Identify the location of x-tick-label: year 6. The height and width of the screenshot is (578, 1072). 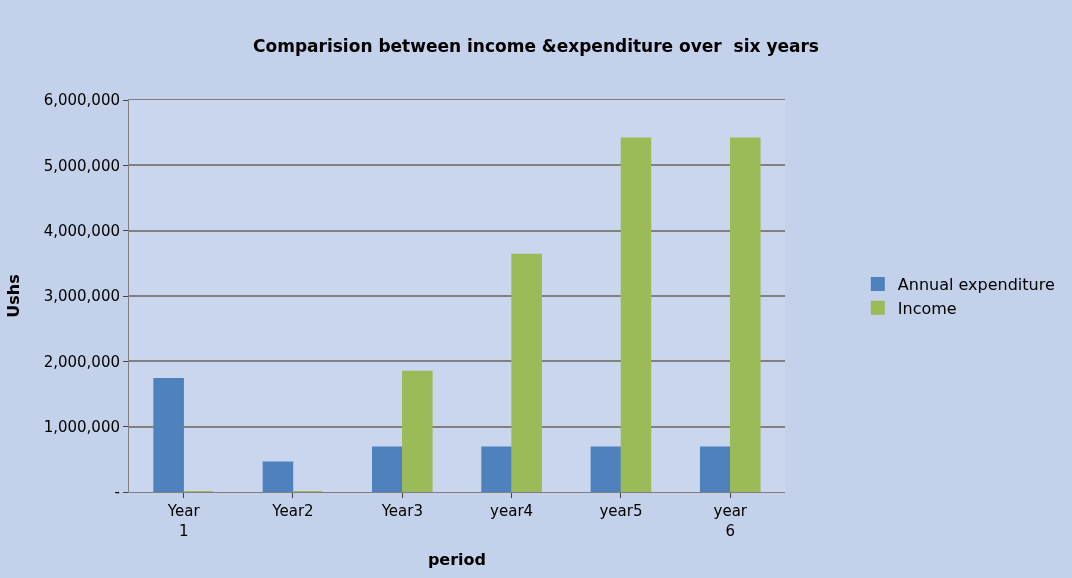
(730, 521).